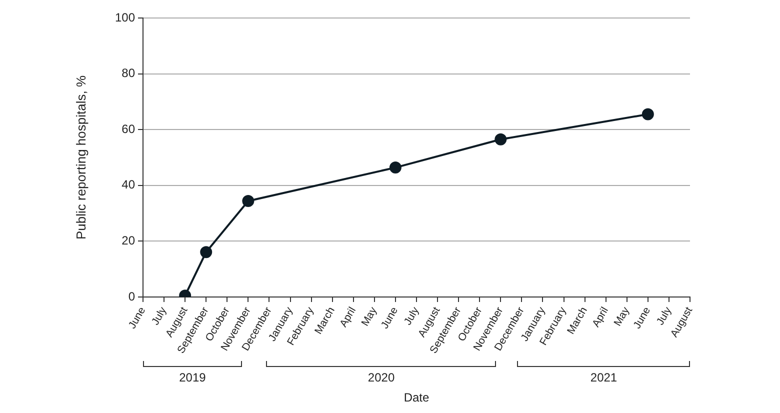 This screenshot has width=780, height=413. What do you see at coordinates (129, 185) in the screenshot?
I see `y-tick-label: 40` at bounding box center [129, 185].